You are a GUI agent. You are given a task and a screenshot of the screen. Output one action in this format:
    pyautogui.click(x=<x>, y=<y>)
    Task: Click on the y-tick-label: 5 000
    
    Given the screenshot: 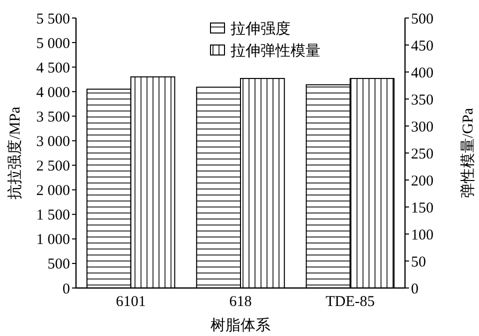 What is the action you would take?
    pyautogui.click(x=53, y=44)
    